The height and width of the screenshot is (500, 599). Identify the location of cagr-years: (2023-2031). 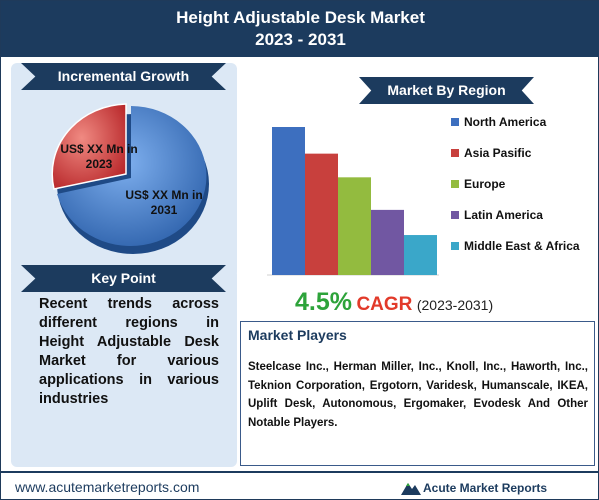
(455, 305).